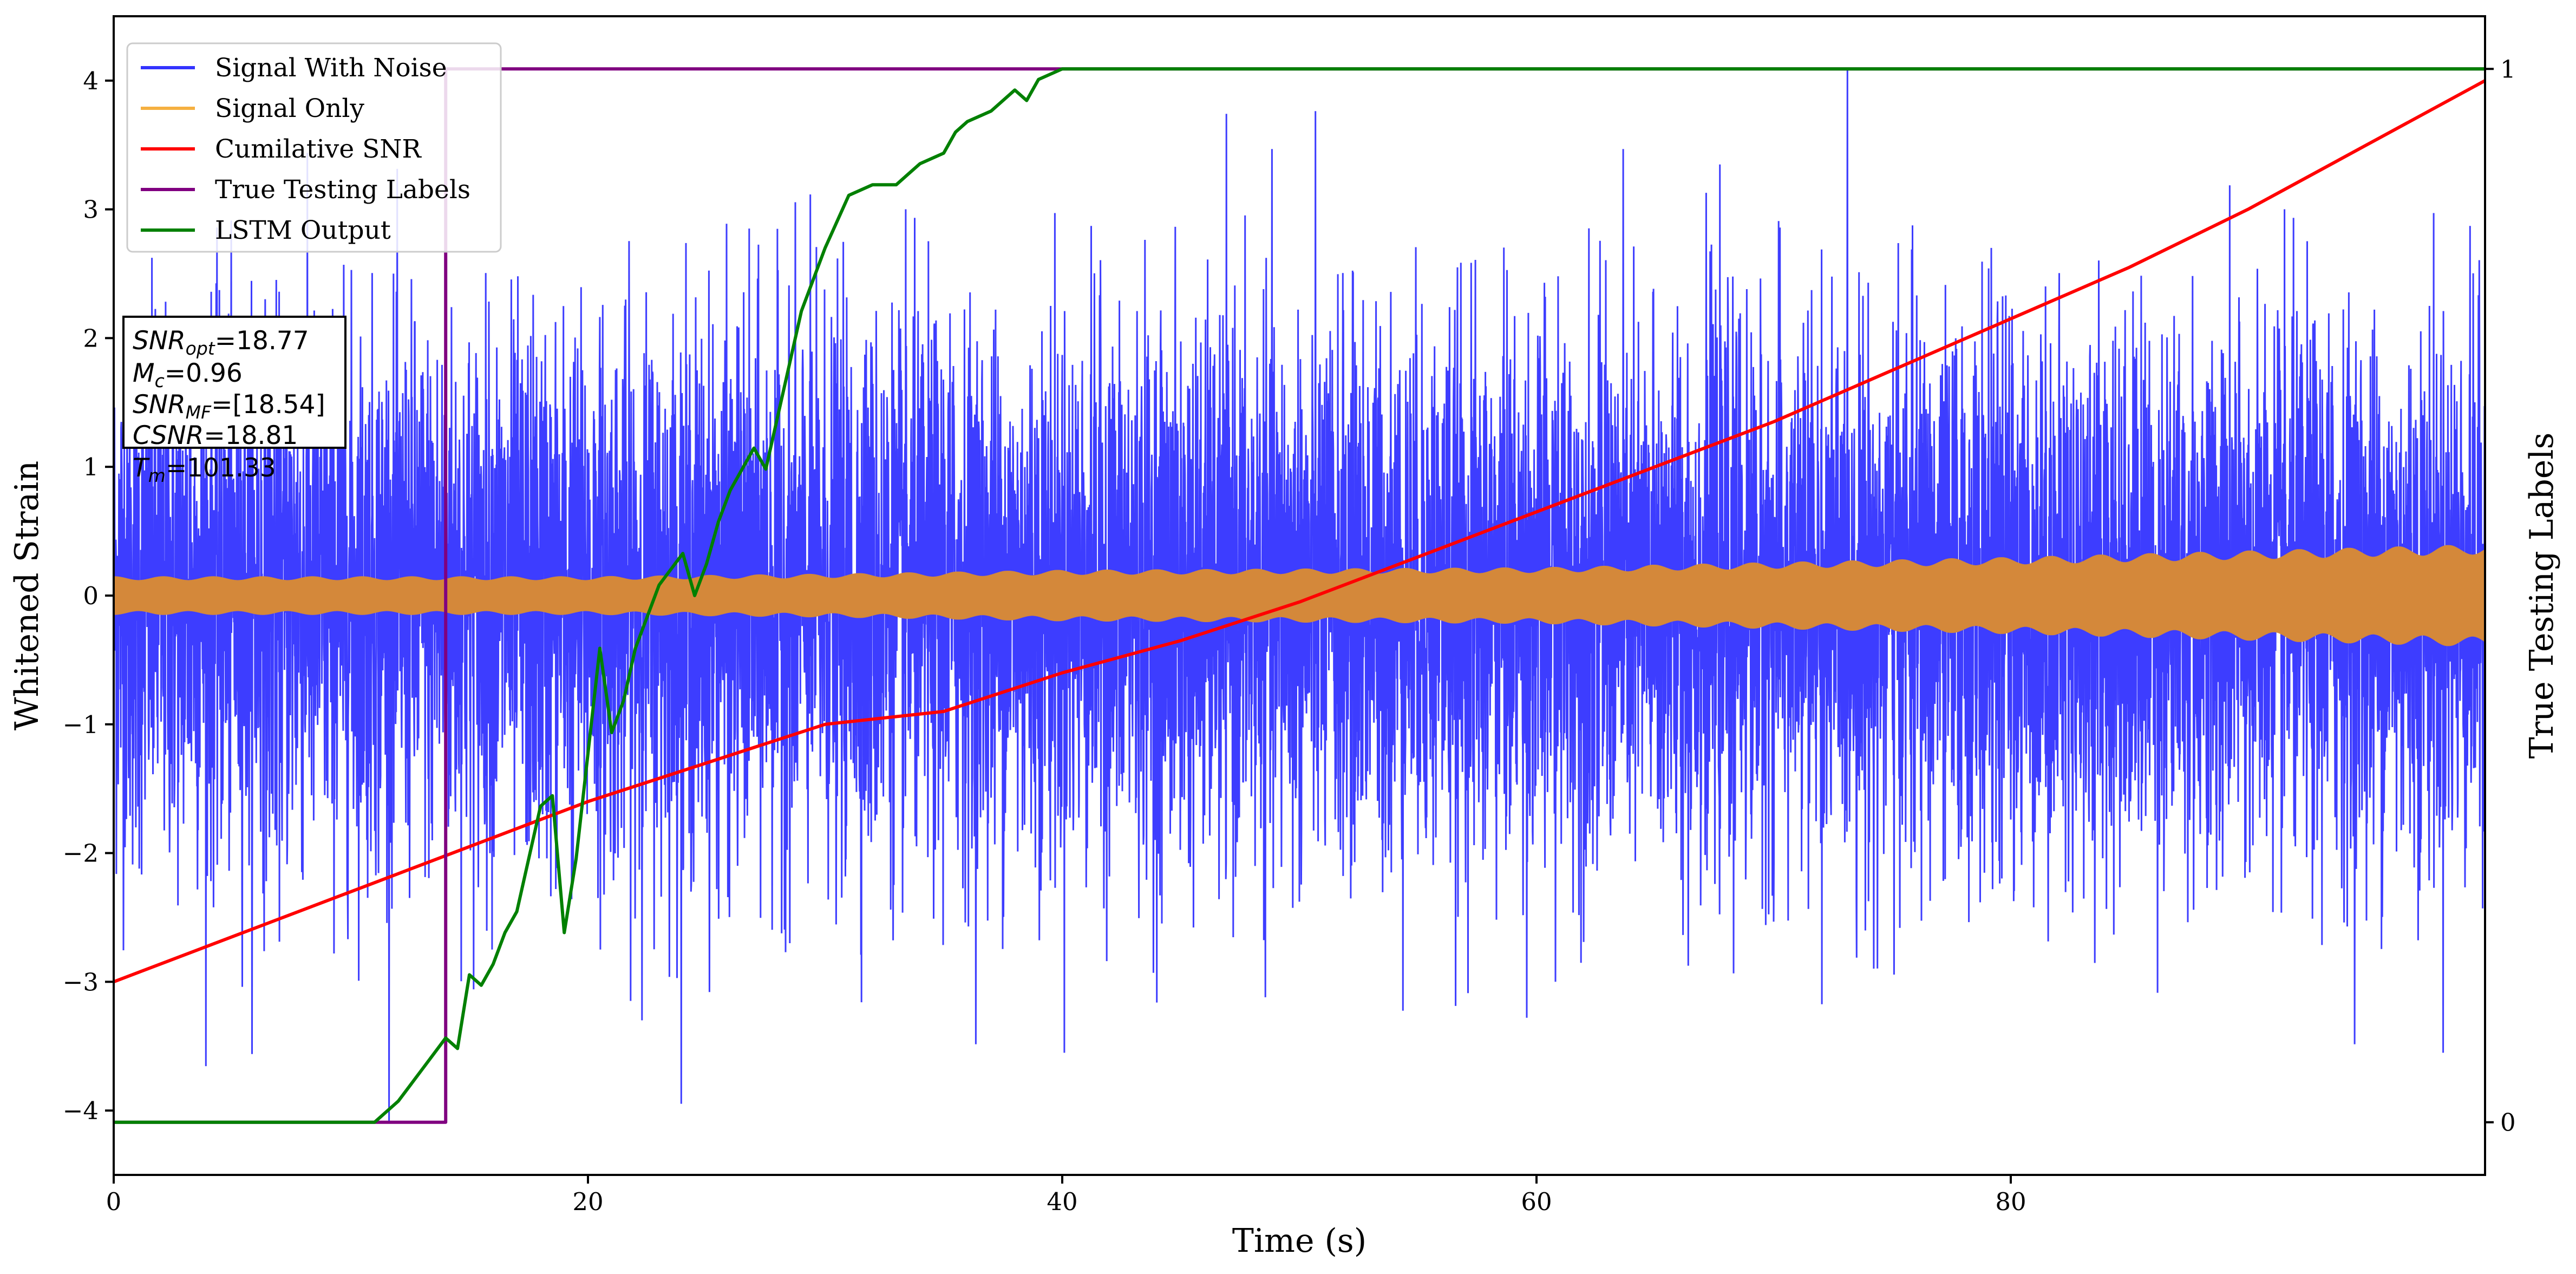 This screenshot has width=2576, height=1274. Describe the element at coordinates (188, 374) in the screenshot. I see `info-mc: Mc=0.96` at that location.